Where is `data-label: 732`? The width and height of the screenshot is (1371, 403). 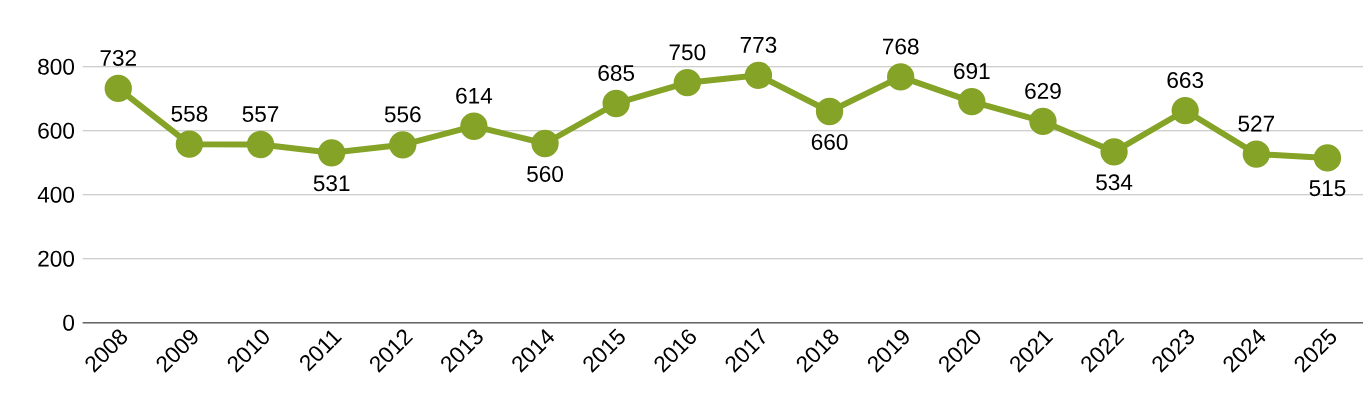 data-label: 732 is located at coordinates (118, 58).